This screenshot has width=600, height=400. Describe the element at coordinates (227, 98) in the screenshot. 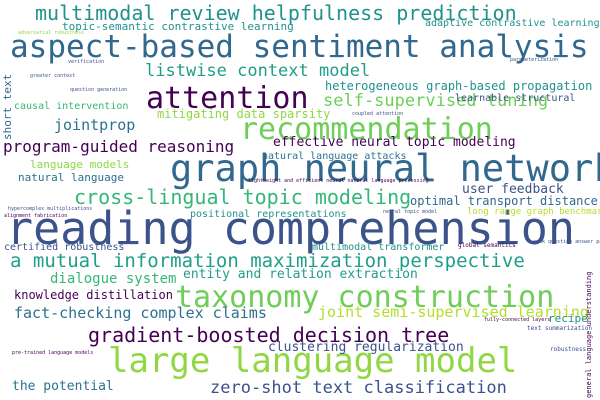

I see `word-attention: attention` at that location.